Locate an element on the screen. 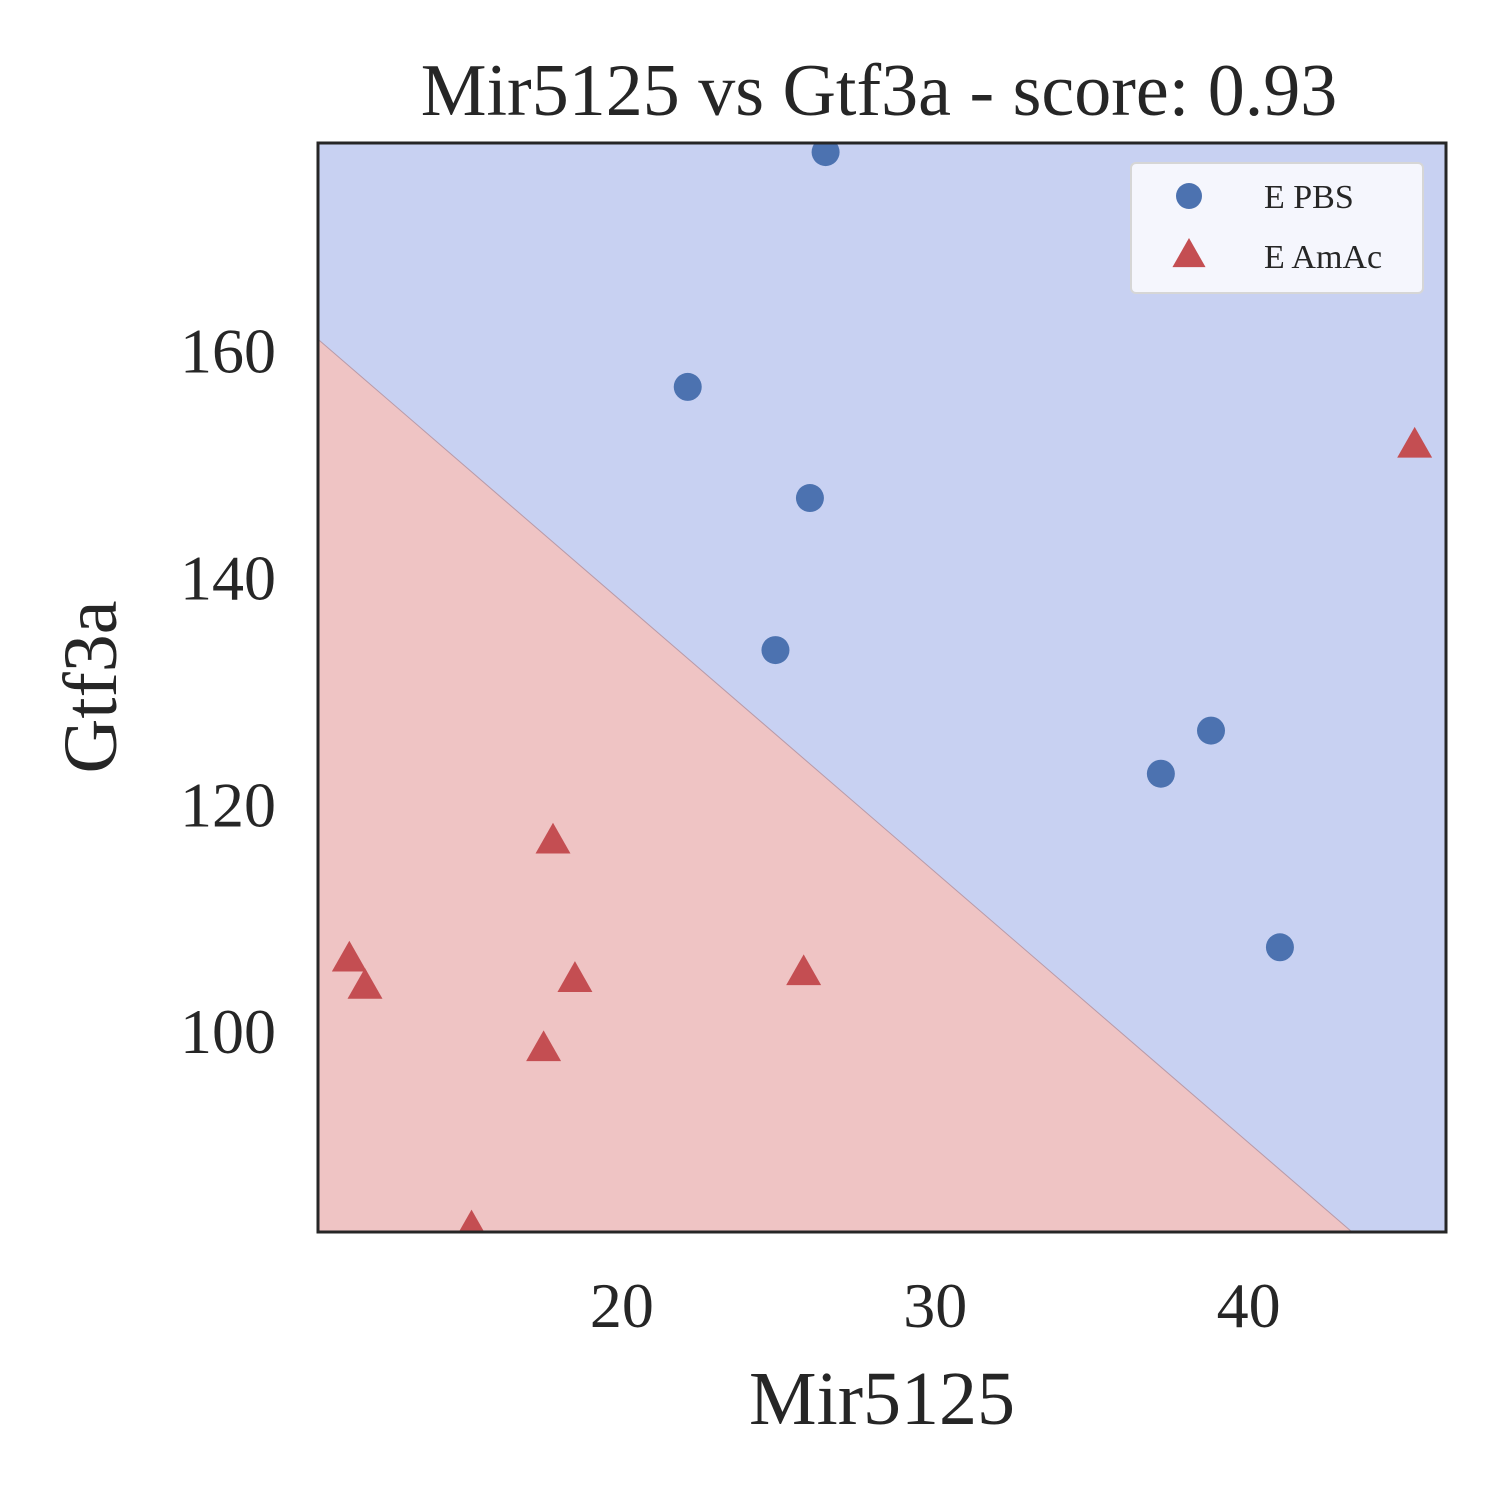 Image resolution: width=1500 pixels, height=1500 pixels. x-axis-label: Mir5125 is located at coordinates (882, 1399).